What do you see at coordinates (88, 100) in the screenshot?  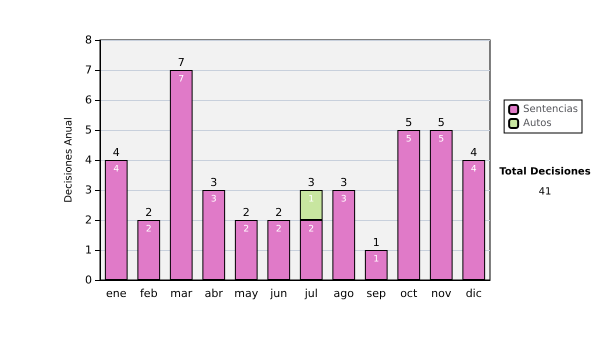 I see `y-tick-label: 6` at bounding box center [88, 100].